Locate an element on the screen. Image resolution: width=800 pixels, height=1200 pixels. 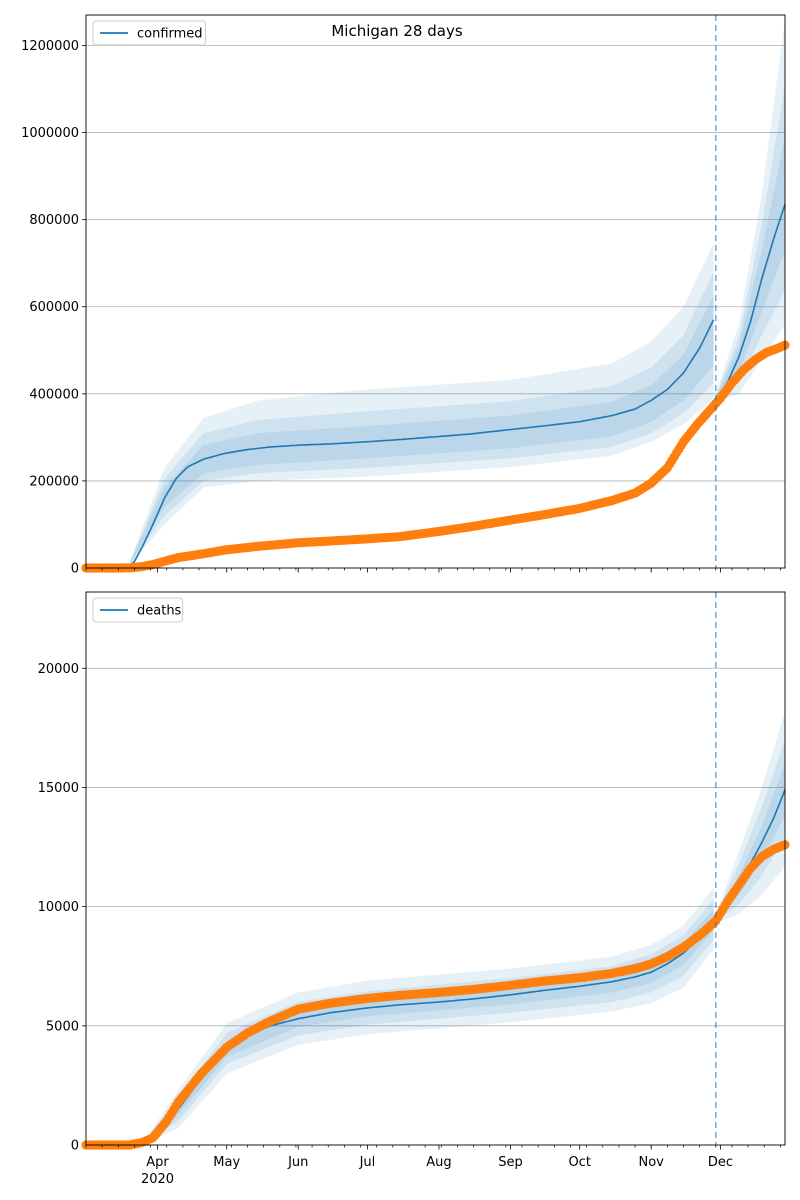
x-tick-label: Jun is located at coordinates (297, 1162).